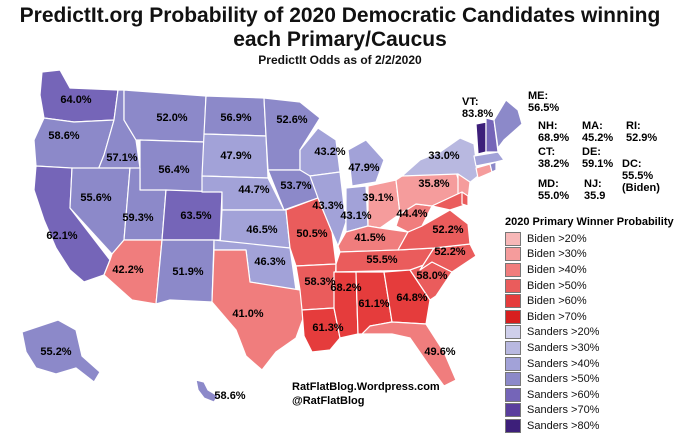 This screenshot has height=434, width=680. Describe the element at coordinates (492, 135) in the screenshot. I see `state-nh` at that location.